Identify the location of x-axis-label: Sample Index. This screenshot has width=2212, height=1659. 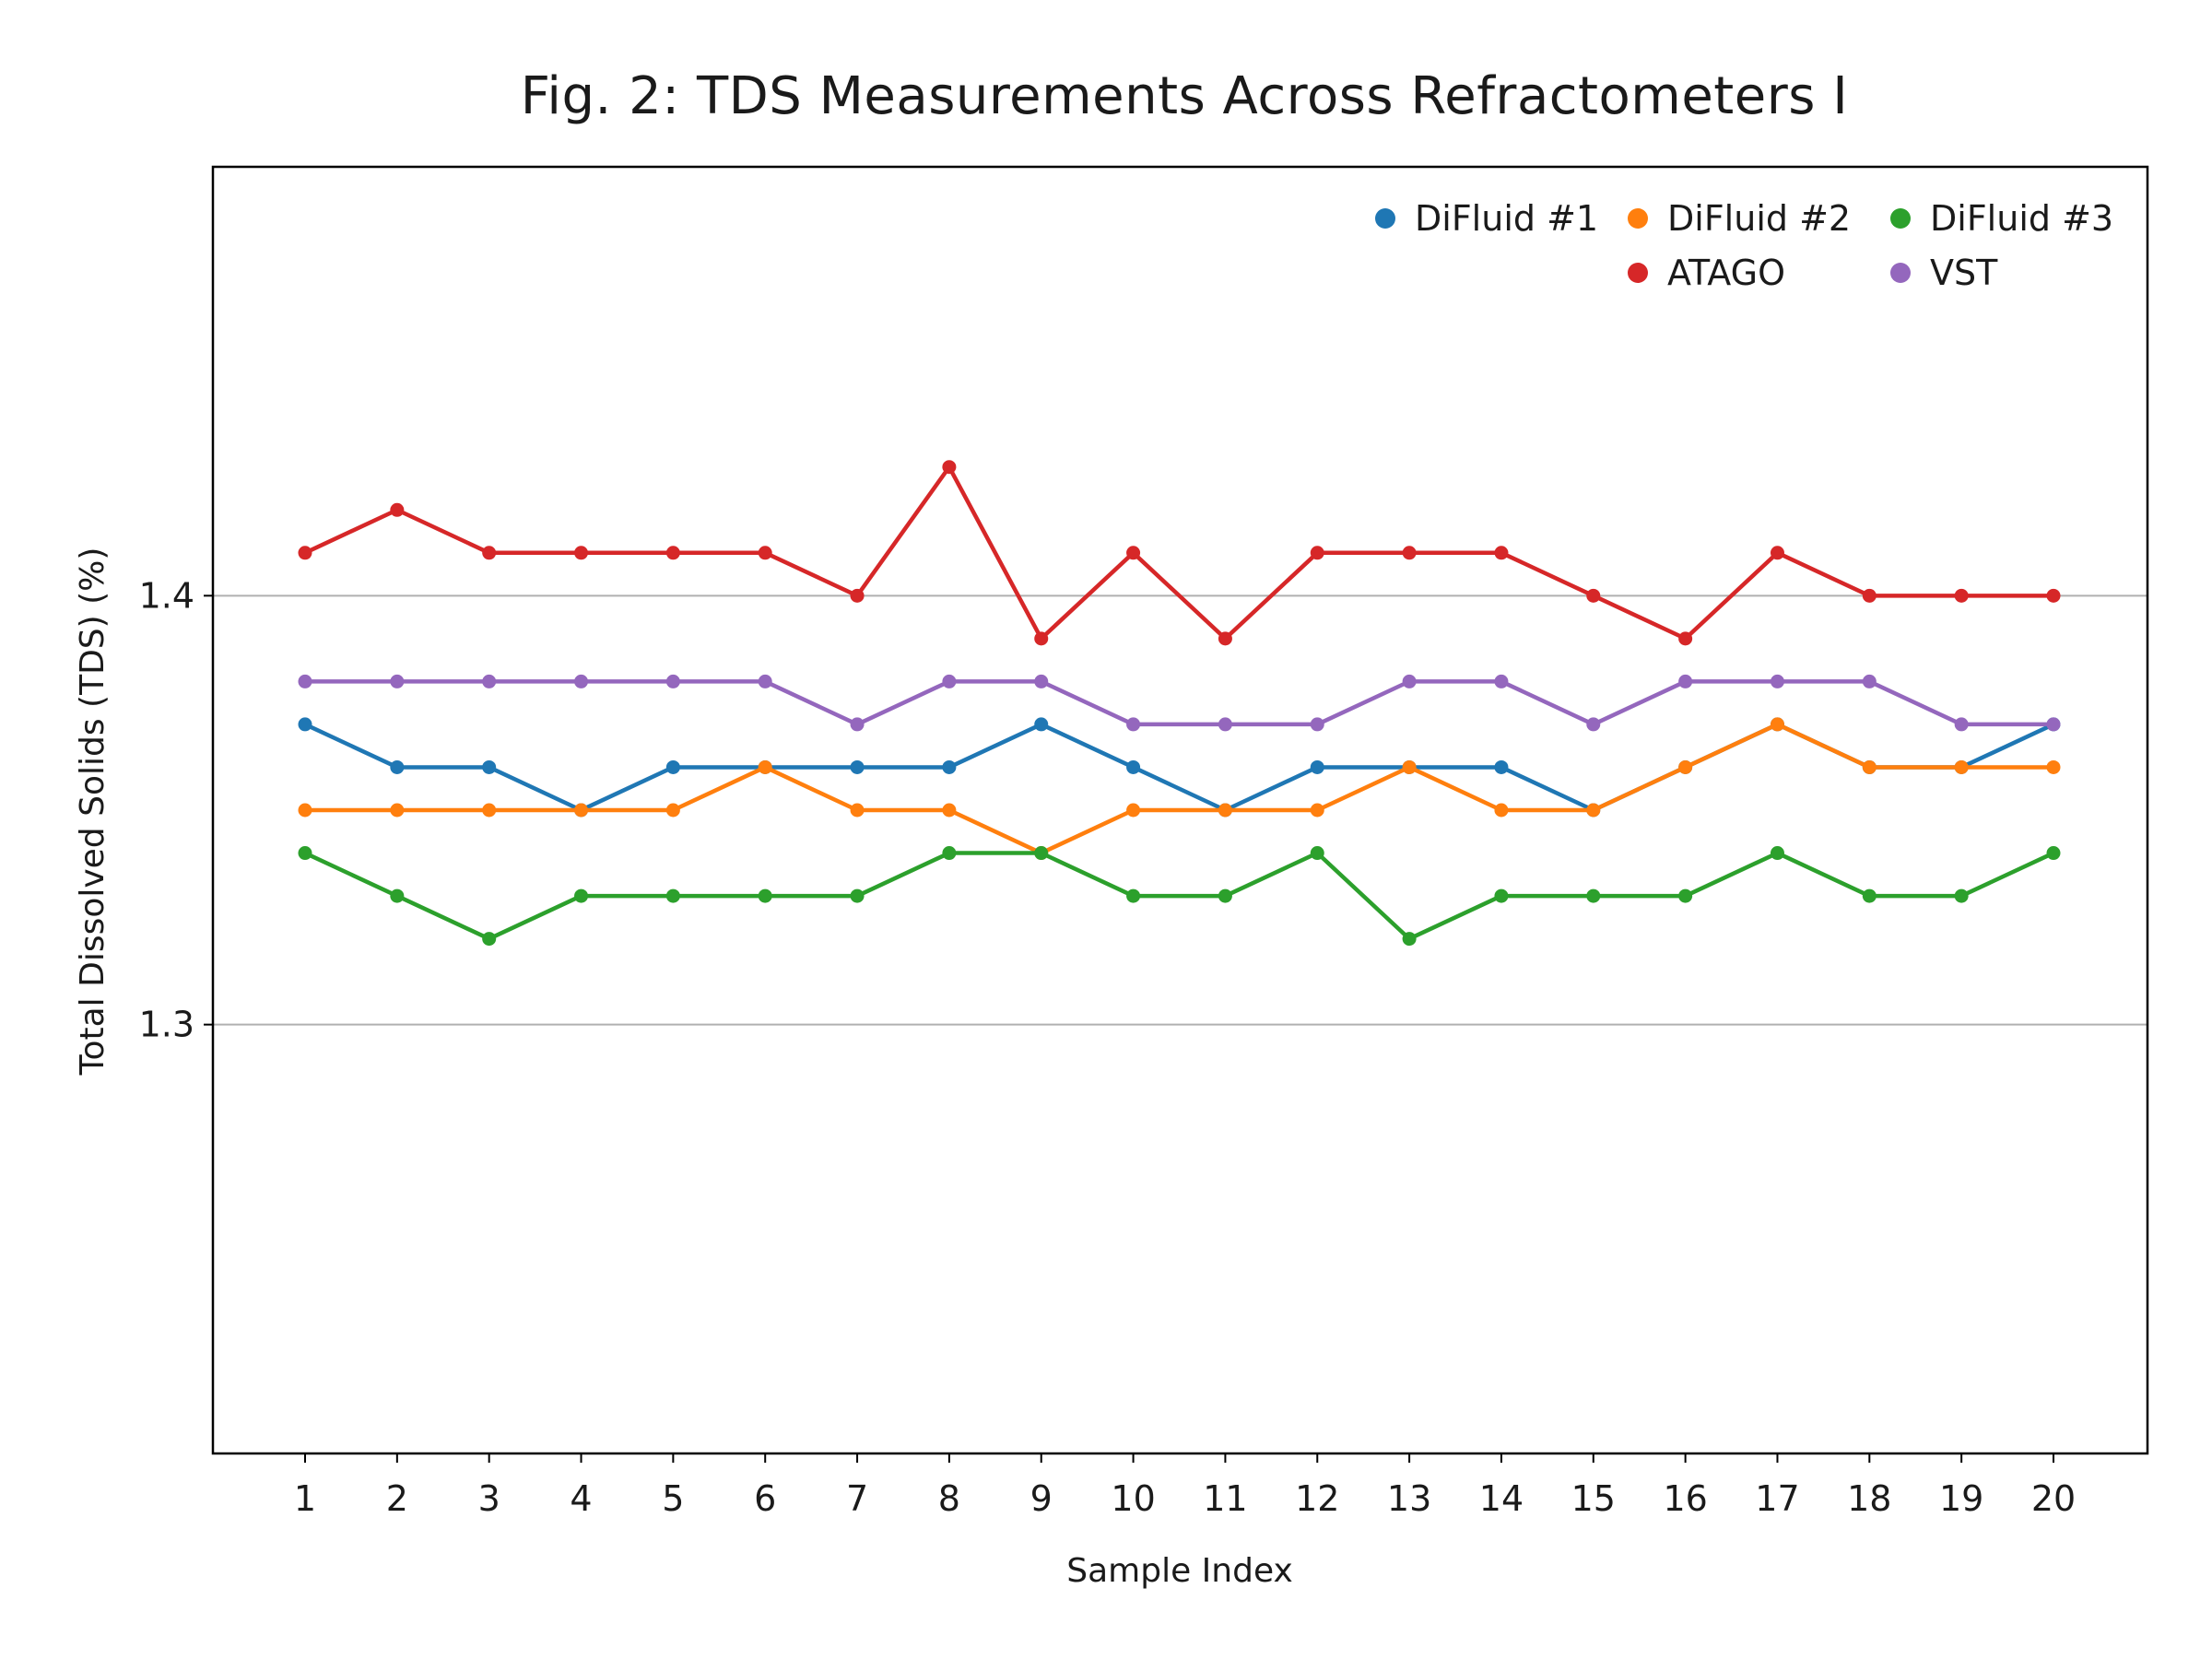
(1179, 1571).